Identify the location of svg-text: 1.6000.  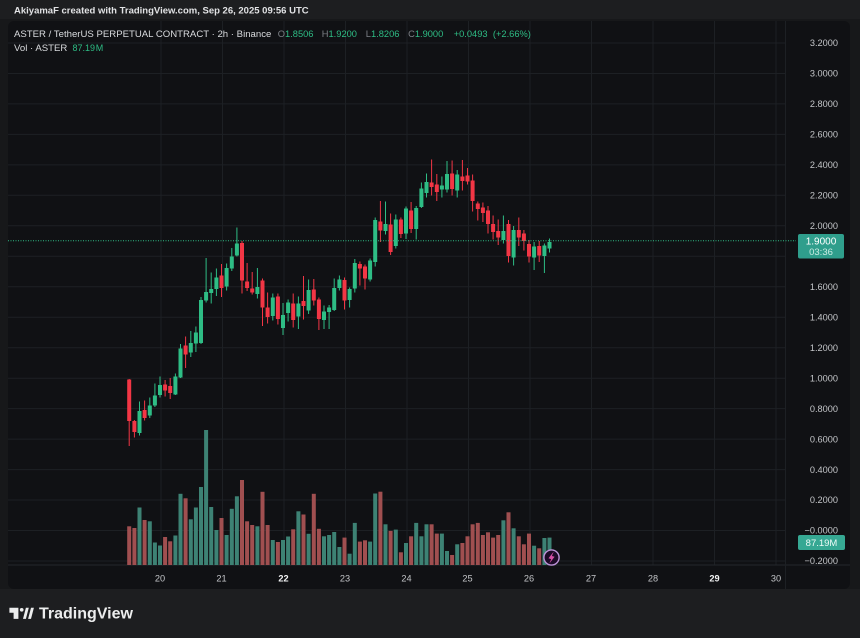
(824, 287).